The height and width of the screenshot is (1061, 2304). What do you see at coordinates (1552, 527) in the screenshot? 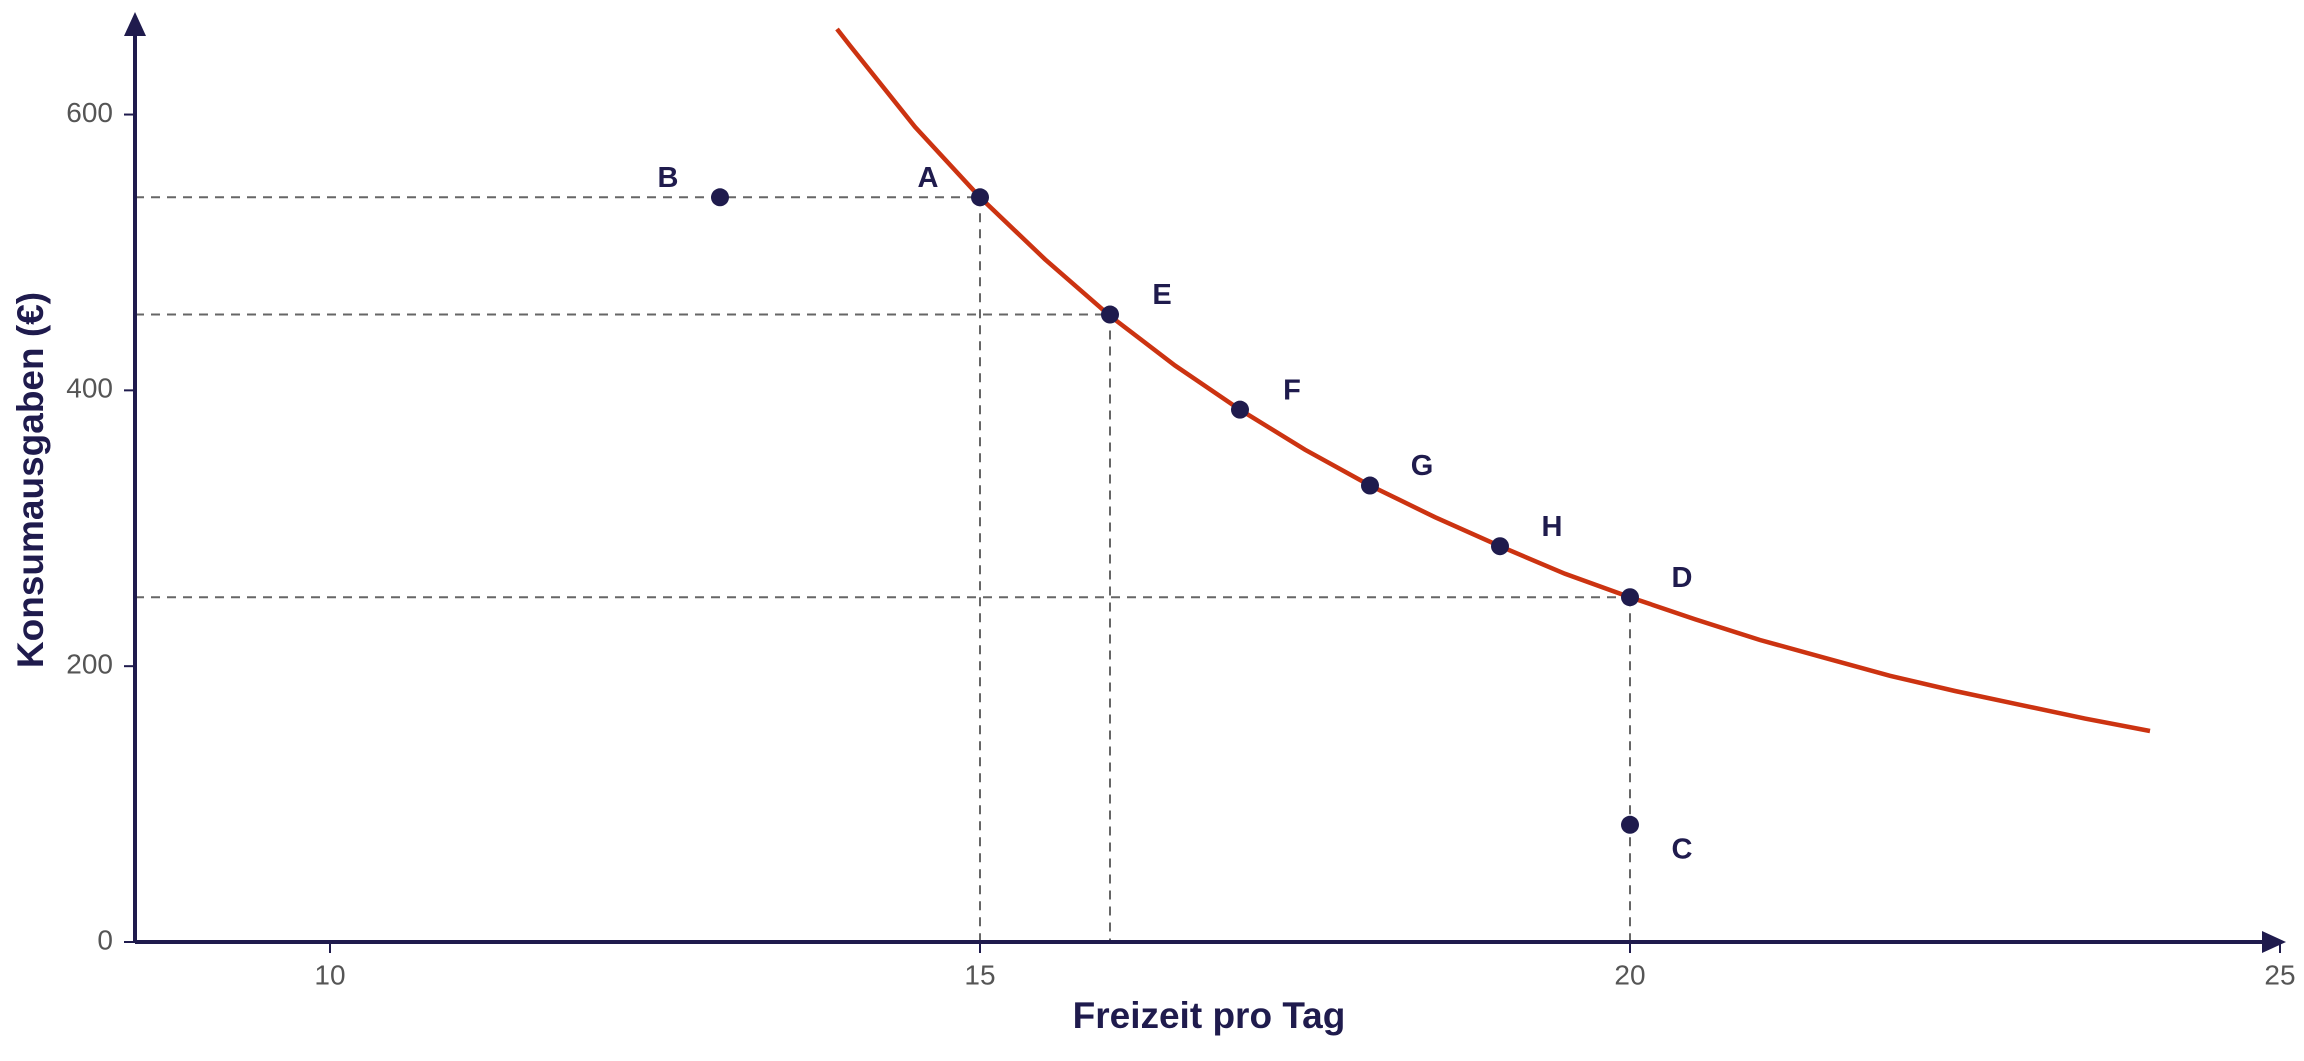
I see `point-label: H` at bounding box center [1552, 527].